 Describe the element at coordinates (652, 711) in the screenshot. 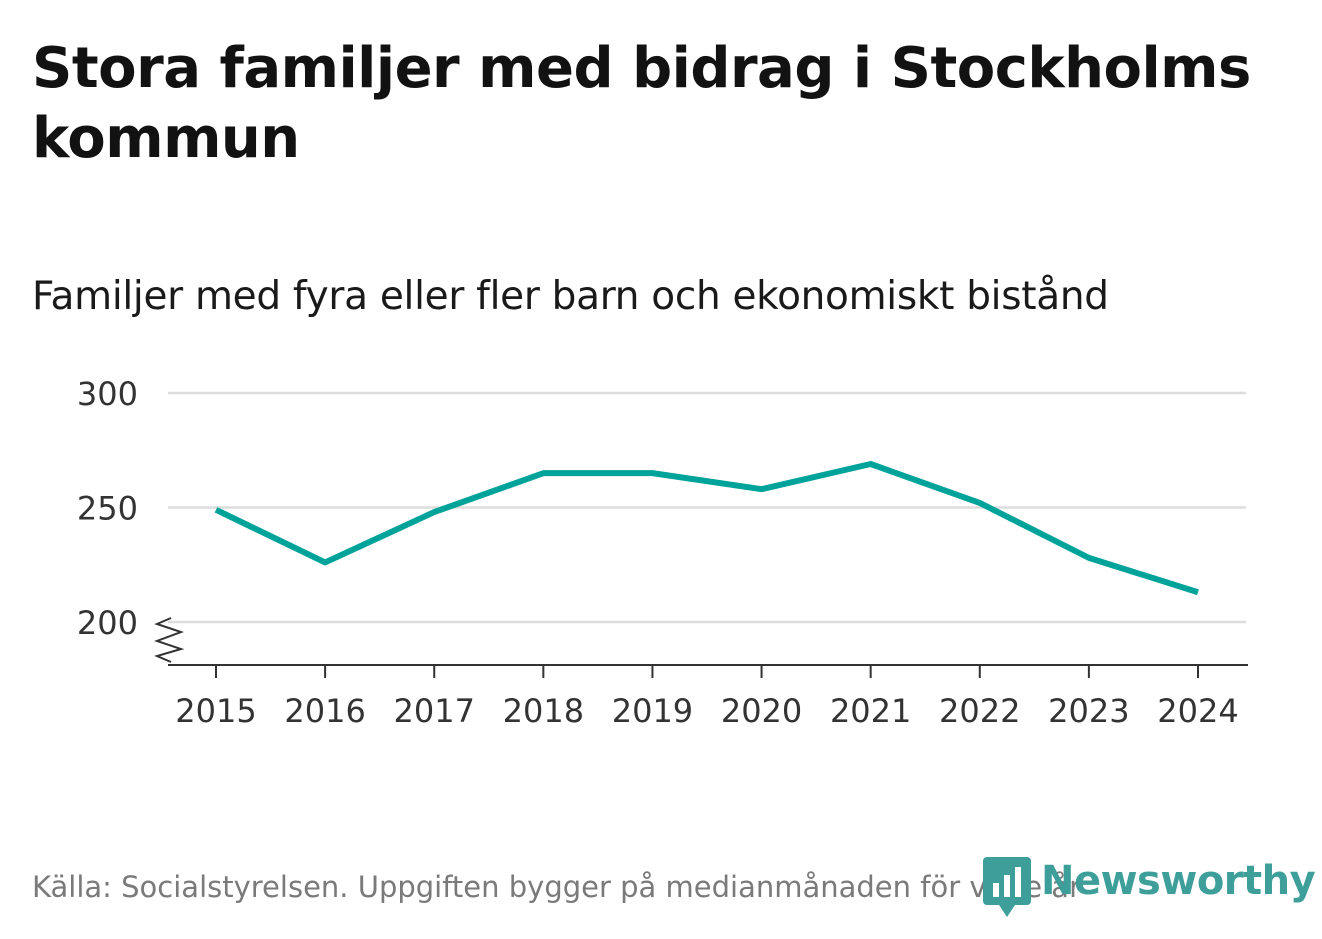

I see `x-tick-label: 2019` at that location.